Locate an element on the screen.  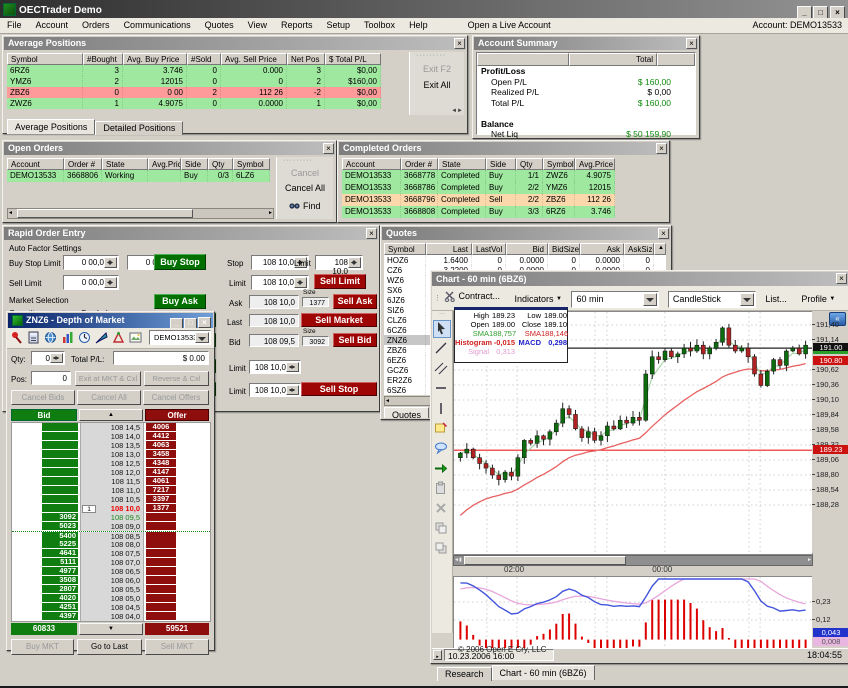
chart-hscrollbar: ◄▮ ► is located at coordinates (633, 560).